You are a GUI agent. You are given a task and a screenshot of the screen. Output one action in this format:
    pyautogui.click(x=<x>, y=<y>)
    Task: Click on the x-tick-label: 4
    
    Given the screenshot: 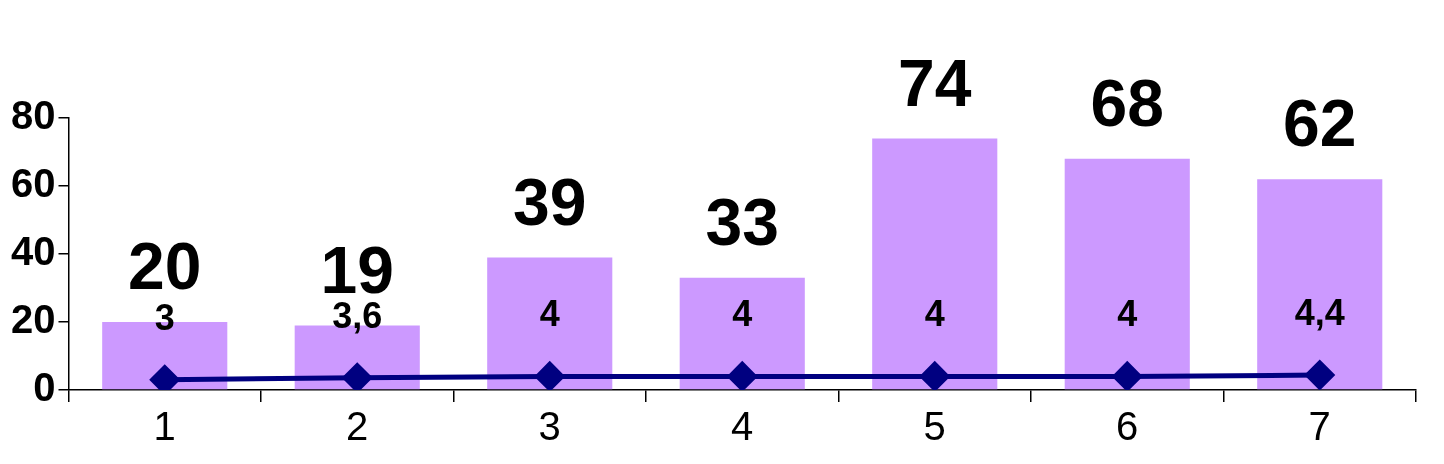 What is the action you would take?
    pyautogui.click(x=742, y=426)
    